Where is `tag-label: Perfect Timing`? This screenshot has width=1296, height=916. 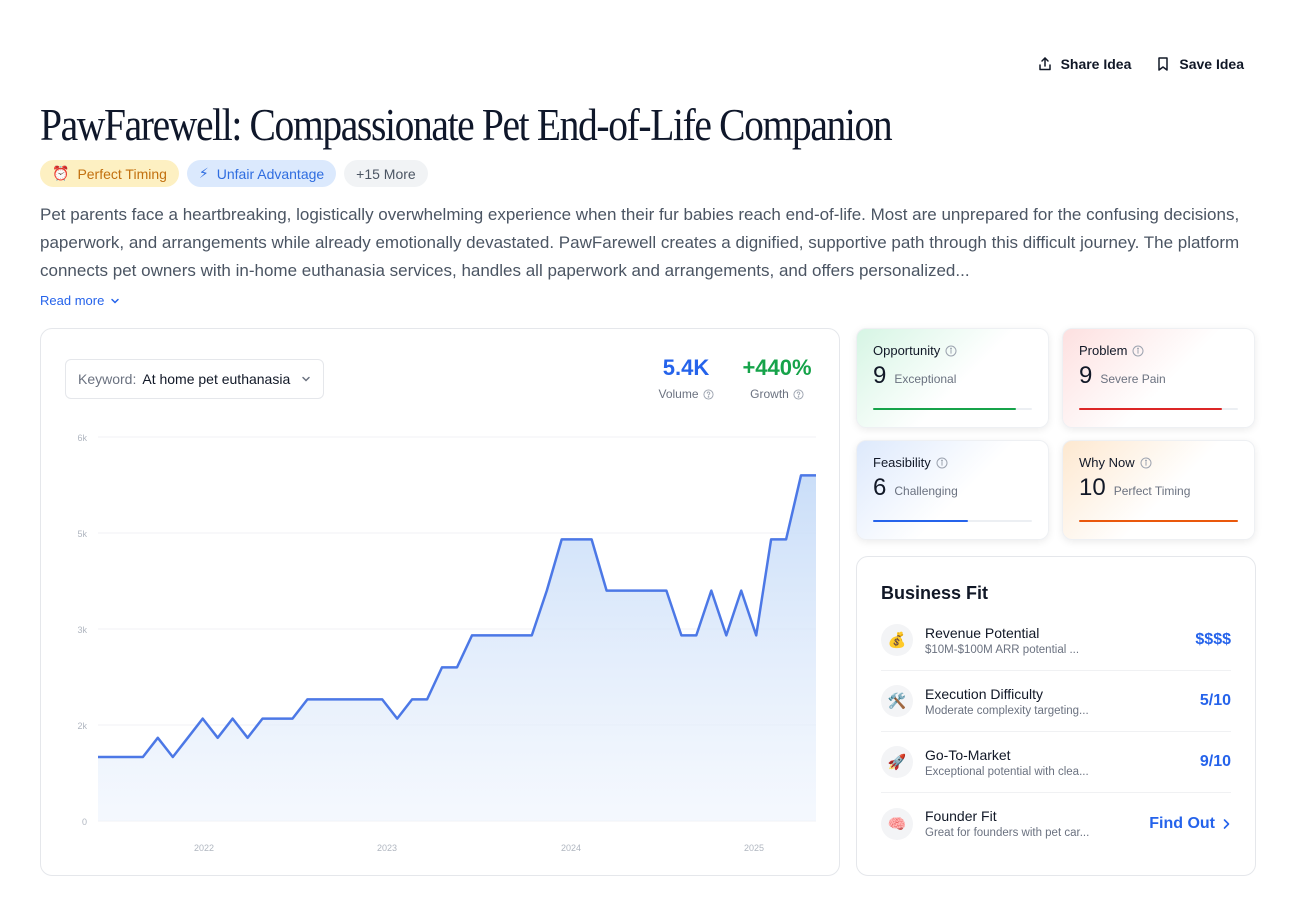
tag-label: Perfect Timing is located at coordinates (122, 173).